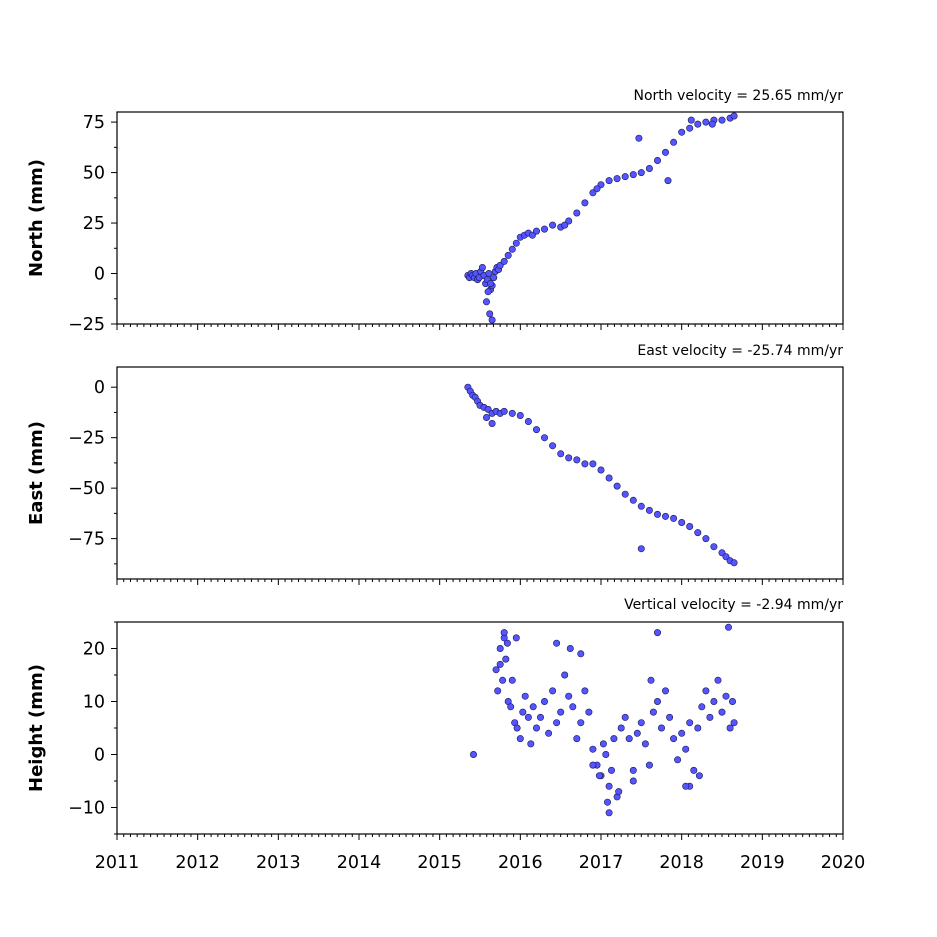 The width and height of the screenshot is (937, 937). What do you see at coordinates (278, 863) in the screenshot?
I see `x-tick-label: 2013` at bounding box center [278, 863].